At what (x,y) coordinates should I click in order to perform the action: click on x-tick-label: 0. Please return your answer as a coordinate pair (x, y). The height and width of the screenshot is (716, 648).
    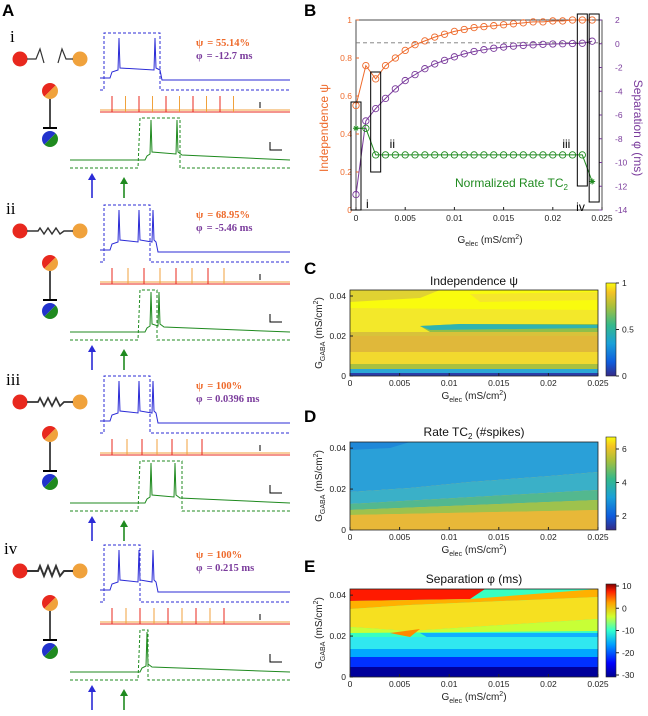
    Looking at the image, I should click on (350, 383).